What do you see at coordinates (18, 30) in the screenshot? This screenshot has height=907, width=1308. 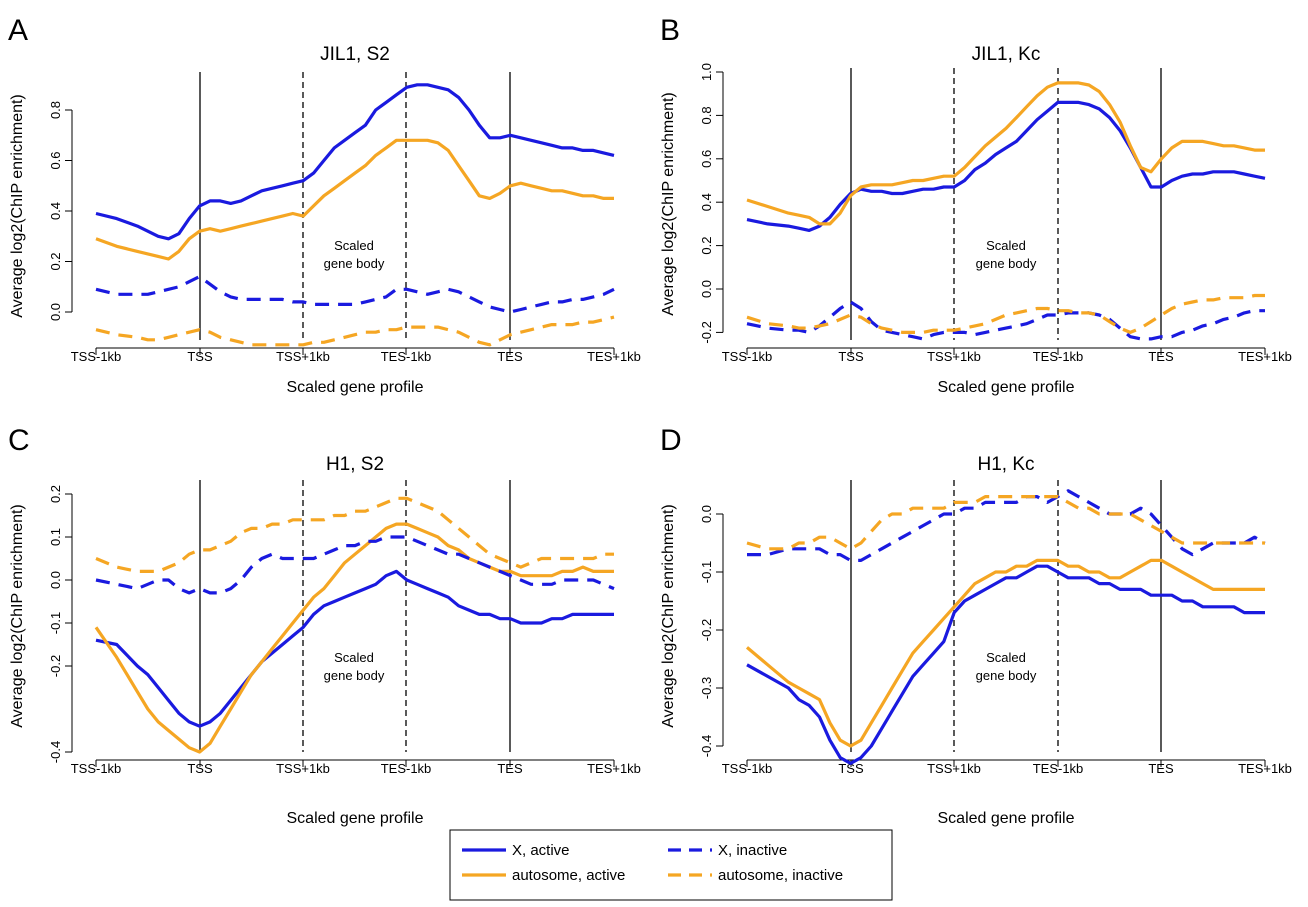 I see `panel-letter: A` at bounding box center [18, 30].